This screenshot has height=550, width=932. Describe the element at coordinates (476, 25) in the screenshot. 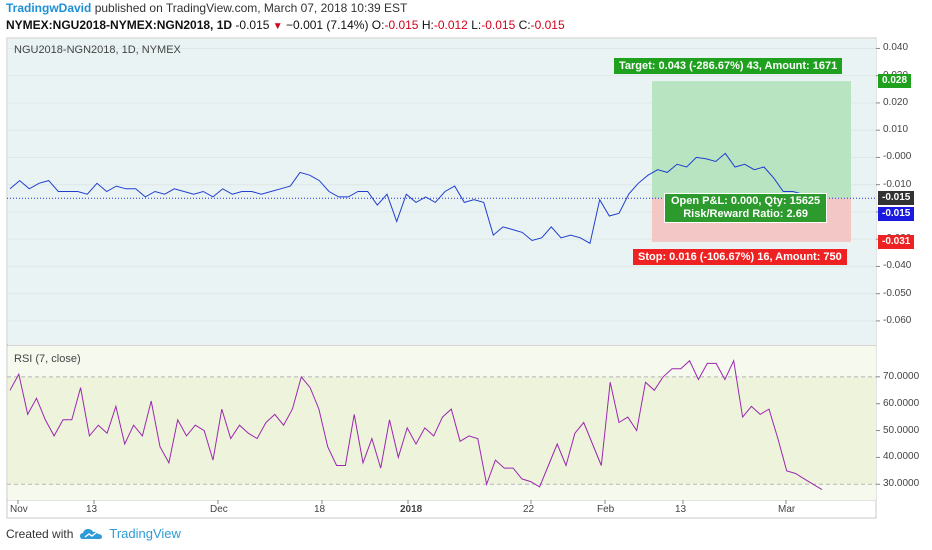

I see `low-label: L:` at that location.